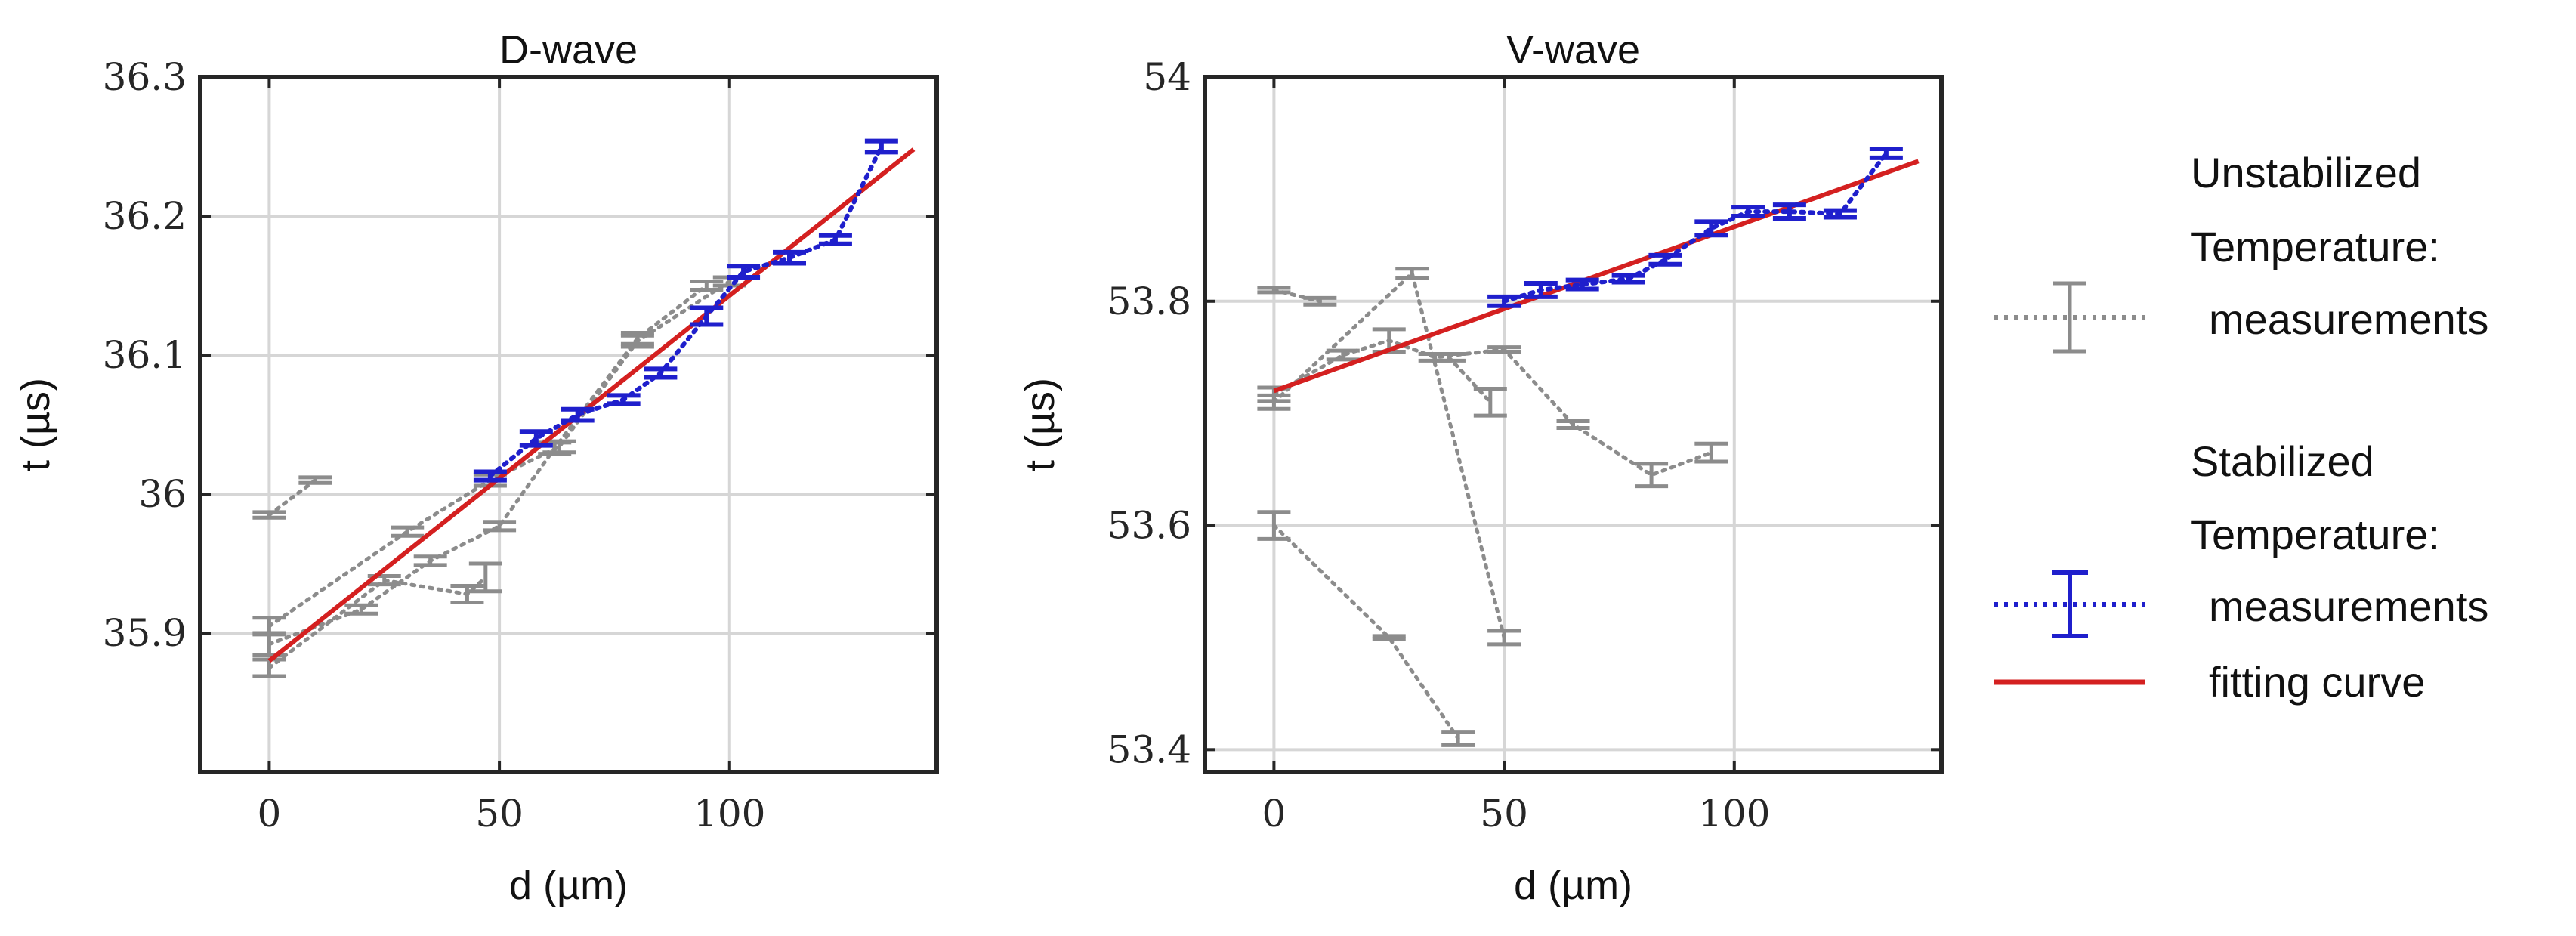 This screenshot has height=936, width=2576. What do you see at coordinates (145, 355) in the screenshot?
I see `ytick-label-d-2: 36.1` at bounding box center [145, 355].